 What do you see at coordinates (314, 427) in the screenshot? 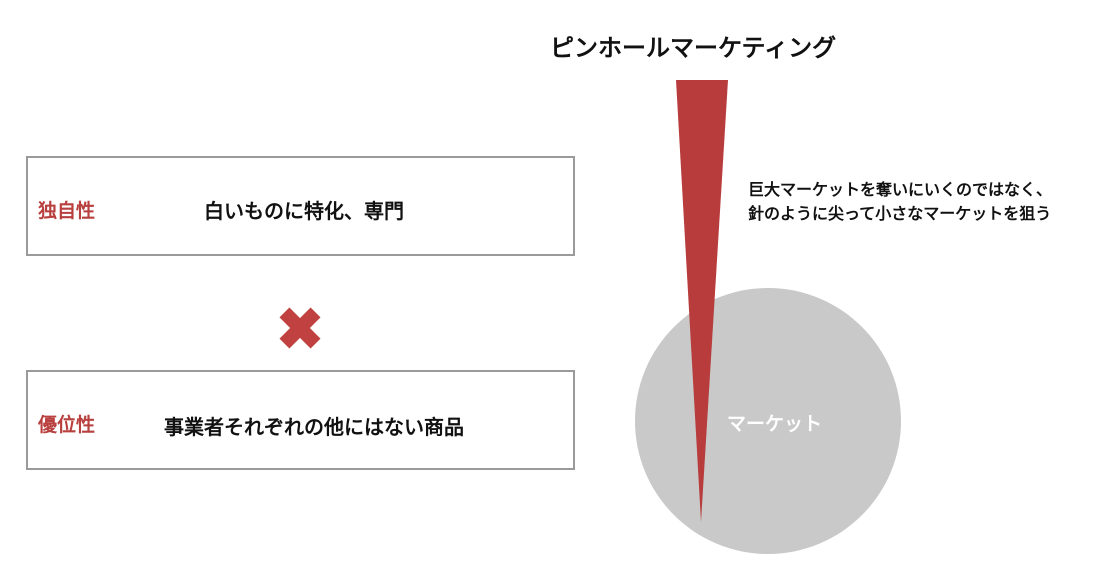
I see `superiority-text: 事業者それぞれの他にはない商品` at bounding box center [314, 427].